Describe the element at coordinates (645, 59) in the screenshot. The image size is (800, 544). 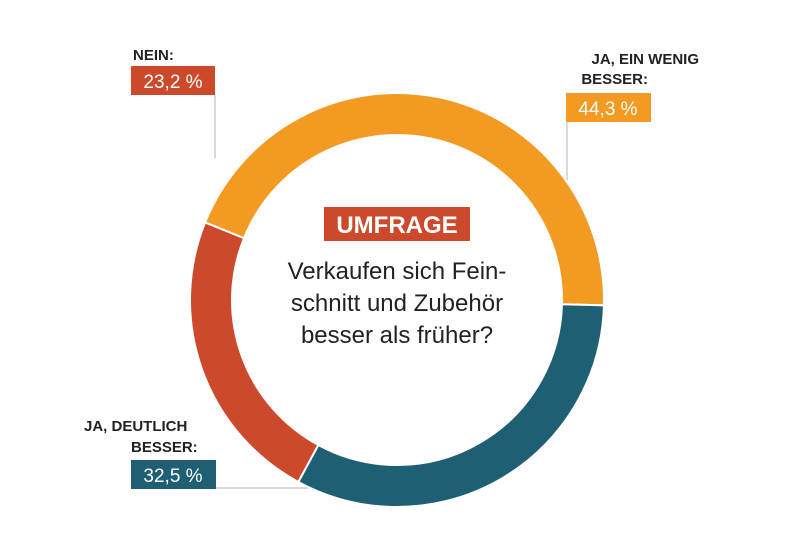
I see `slice-title-ja-wenig-1: JA, EIN WENIG` at that location.